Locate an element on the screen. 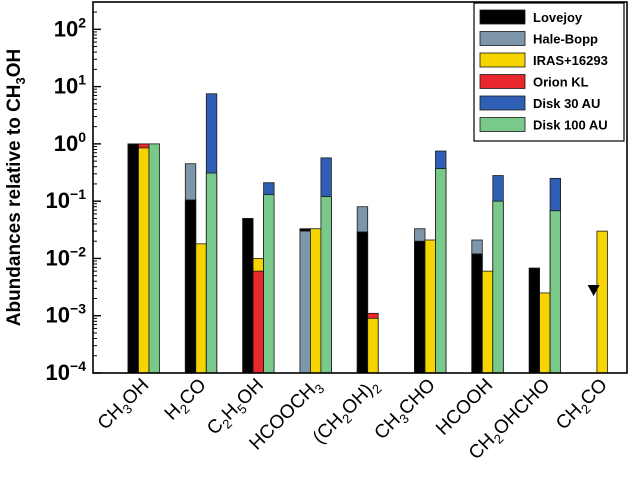 The height and width of the screenshot is (482, 640). legend-swatch-disk-100-au is located at coordinates (502, 124).